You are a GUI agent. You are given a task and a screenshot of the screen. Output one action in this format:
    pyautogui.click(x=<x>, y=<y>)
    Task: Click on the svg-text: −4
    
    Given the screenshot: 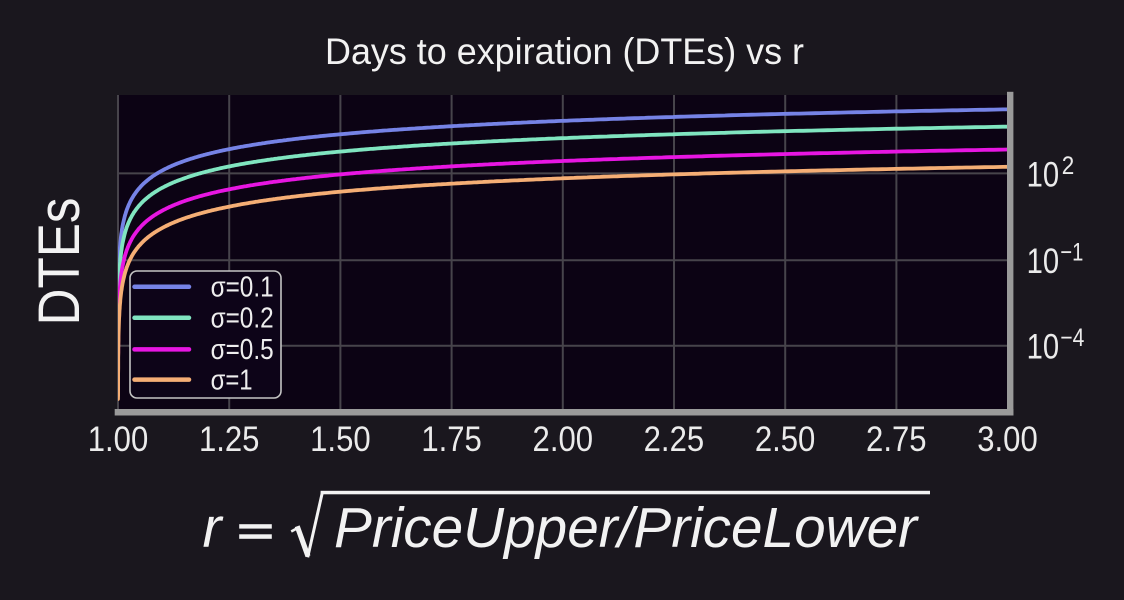 What is the action you would take?
    pyautogui.click(x=1072, y=338)
    